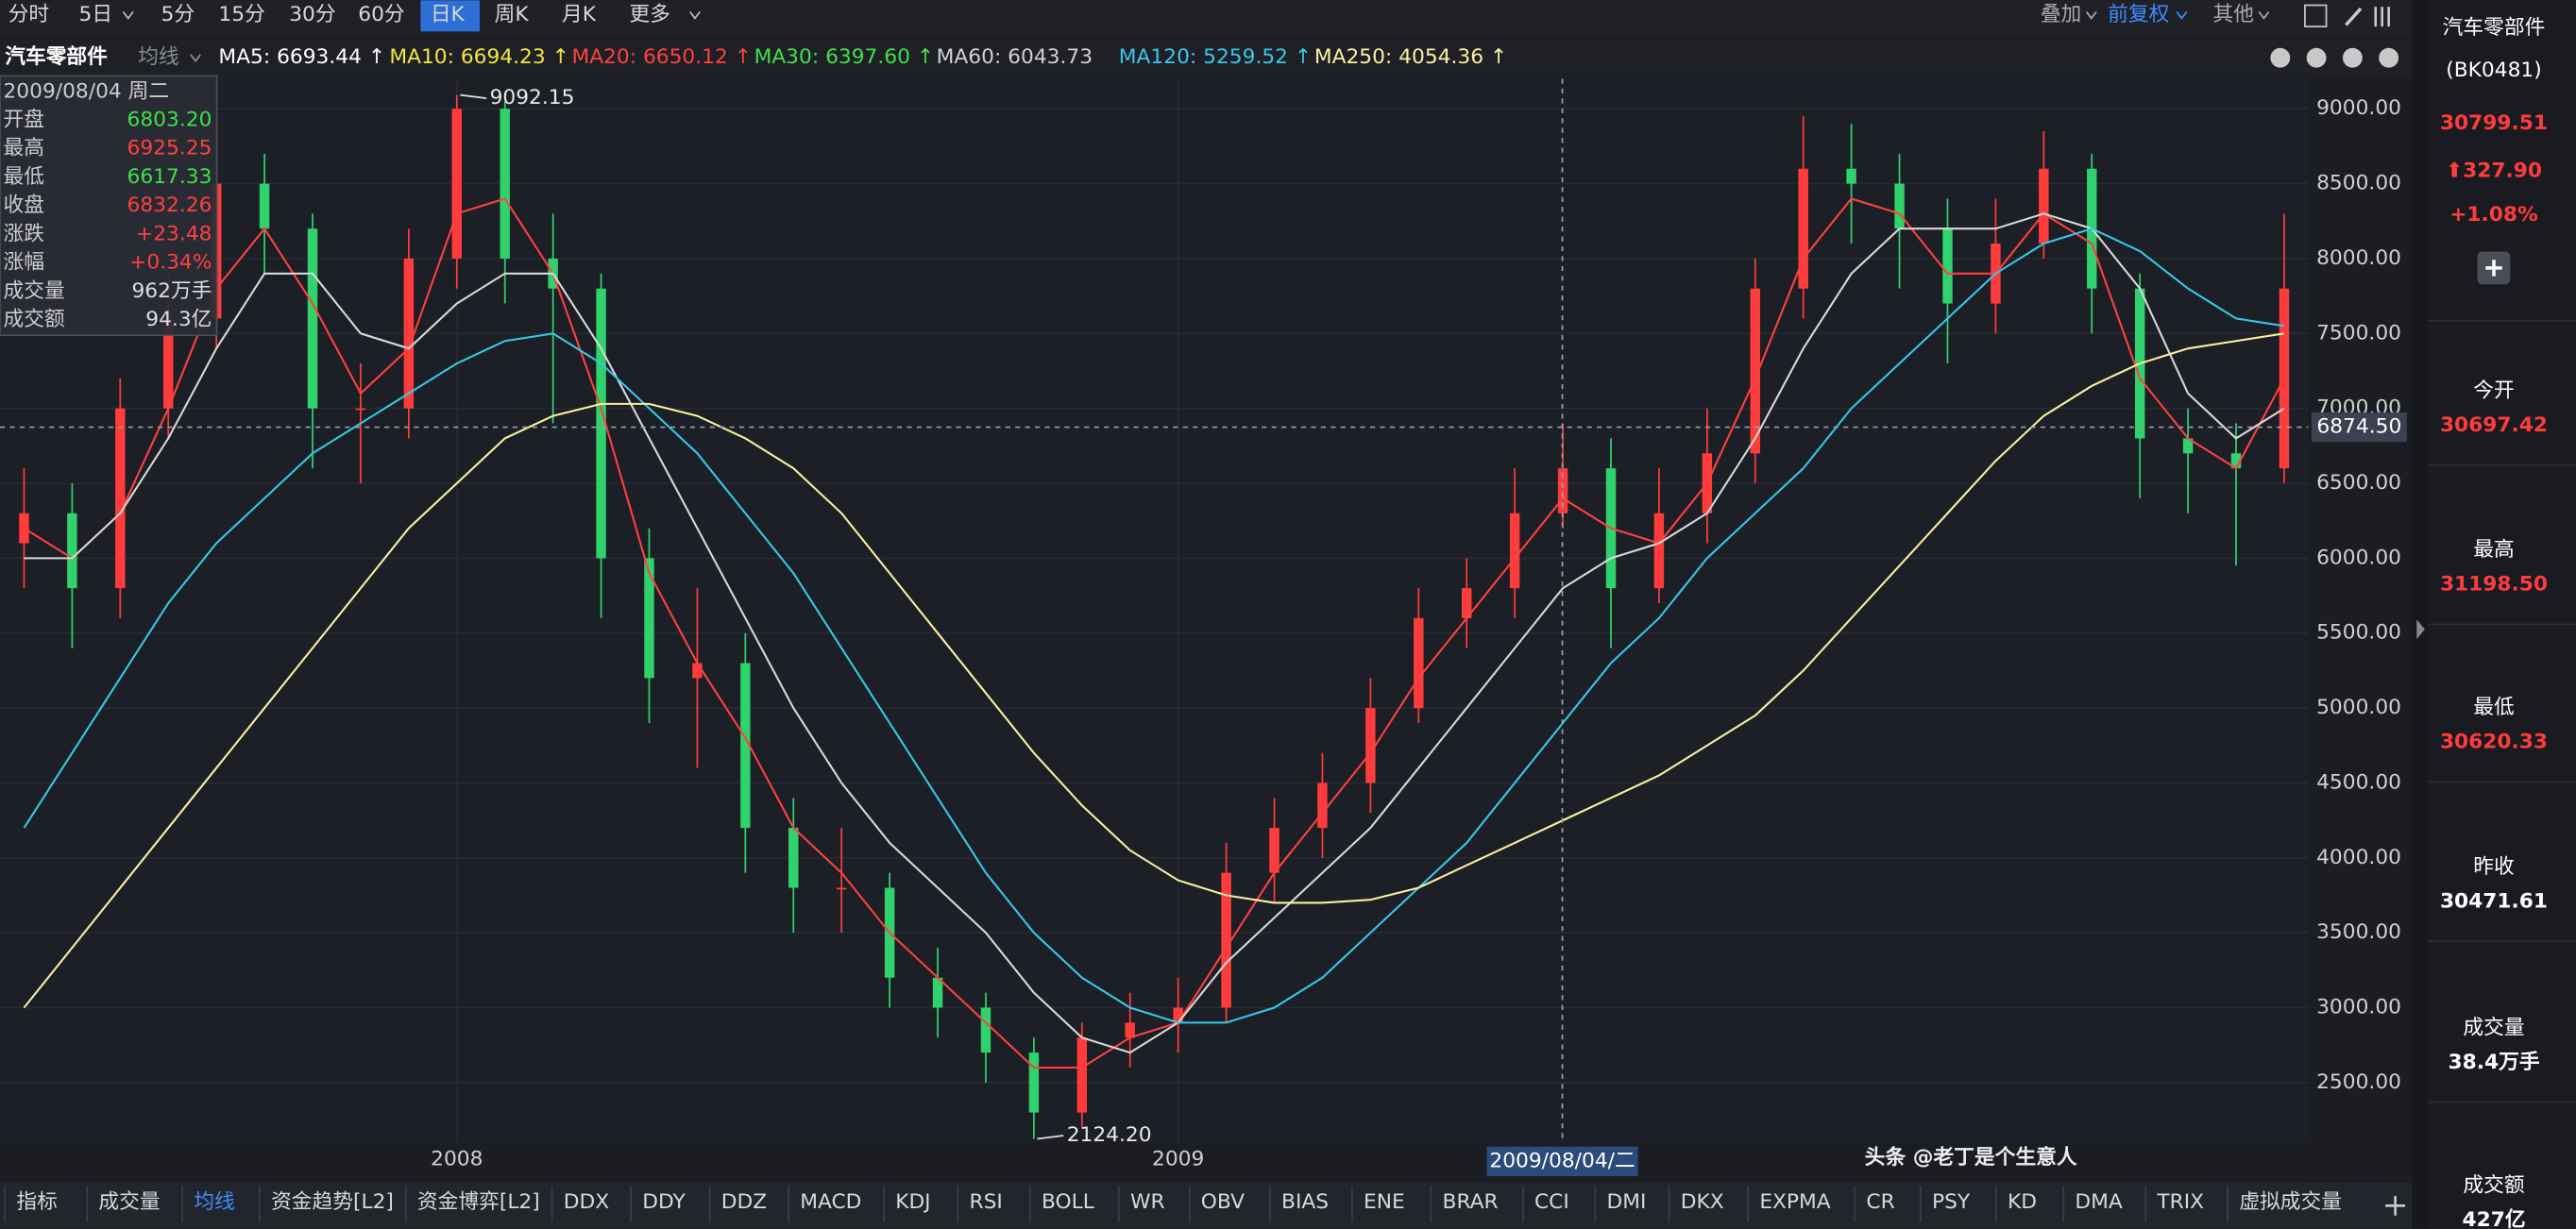 The width and height of the screenshot is (2576, 1229). Describe the element at coordinates (158, 57) in the screenshot. I see `ma-bar-label: 均线` at that location.